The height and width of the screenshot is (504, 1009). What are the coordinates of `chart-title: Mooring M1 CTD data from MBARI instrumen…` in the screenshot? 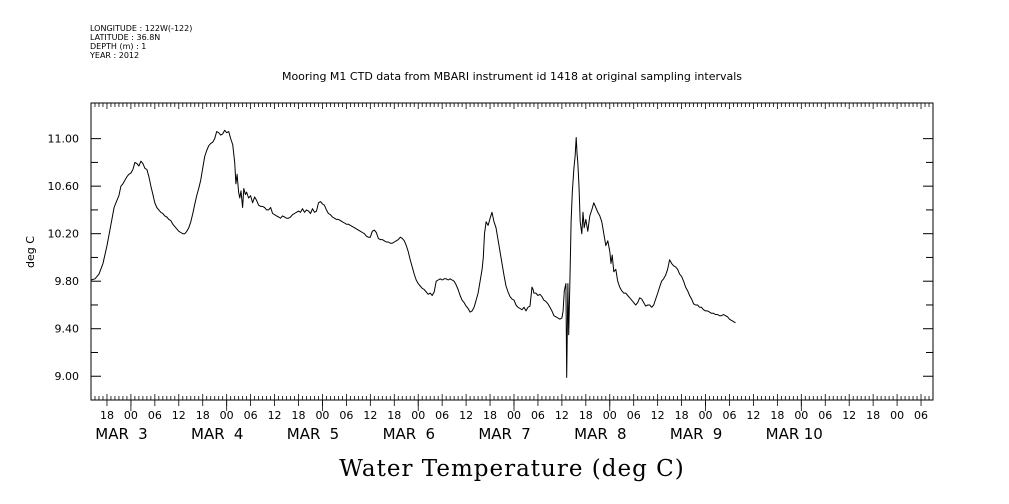 It's located at (512, 76).